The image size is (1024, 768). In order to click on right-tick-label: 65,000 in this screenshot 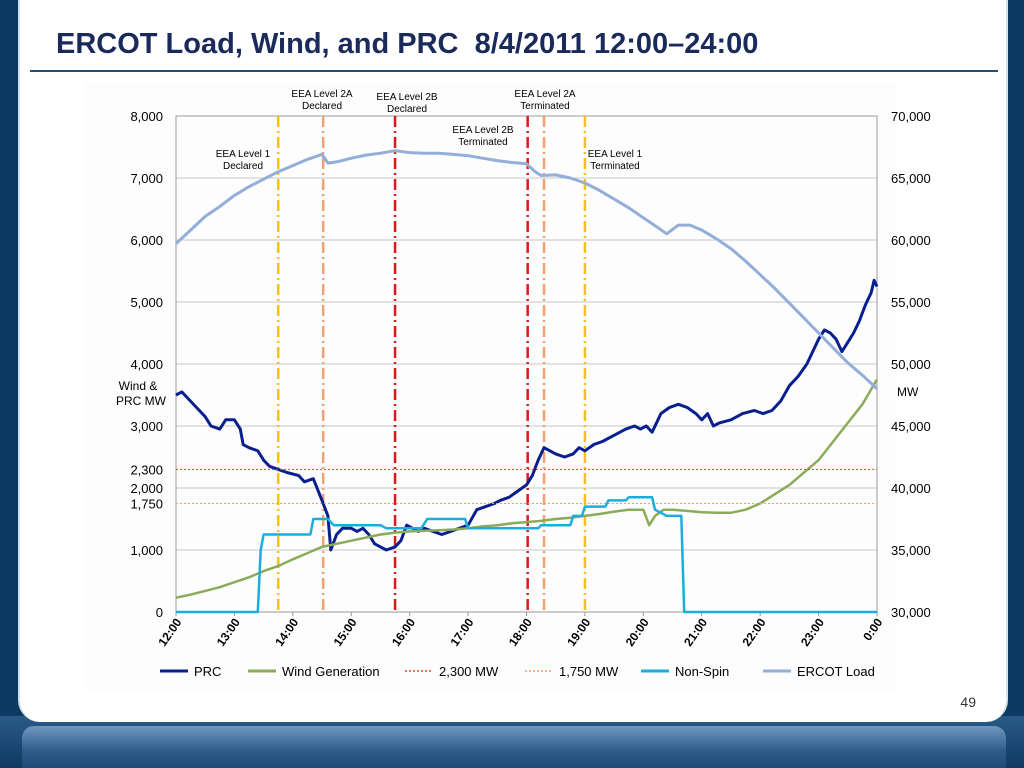, I will do `click(911, 178)`.